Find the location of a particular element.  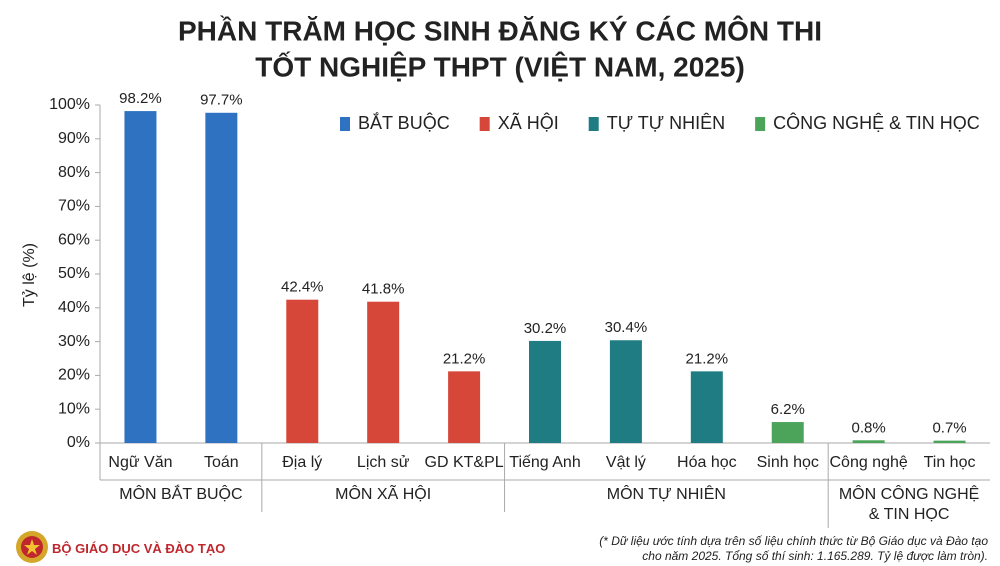

y-tick-label: 20% is located at coordinates (74, 375).